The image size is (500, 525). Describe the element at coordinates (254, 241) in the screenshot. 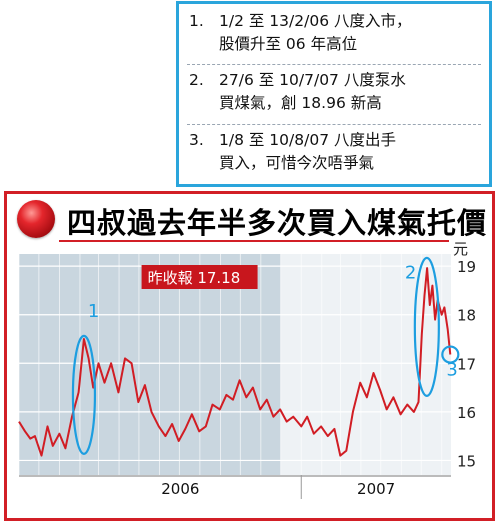

I see `title-underline` at that location.